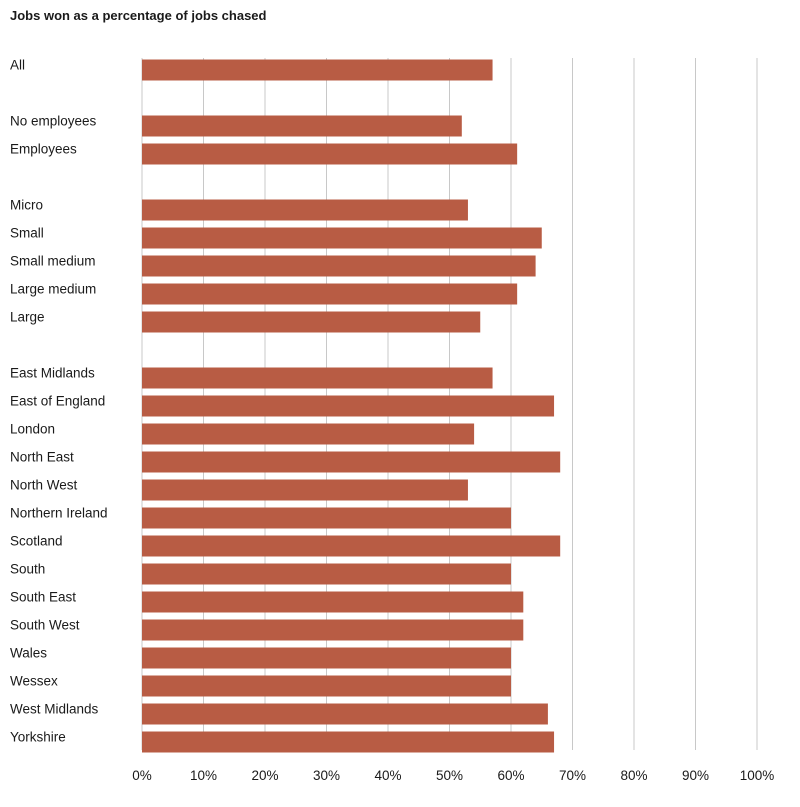  What do you see at coordinates (695, 775) in the screenshot?
I see `x-tick-label: 90%` at bounding box center [695, 775].